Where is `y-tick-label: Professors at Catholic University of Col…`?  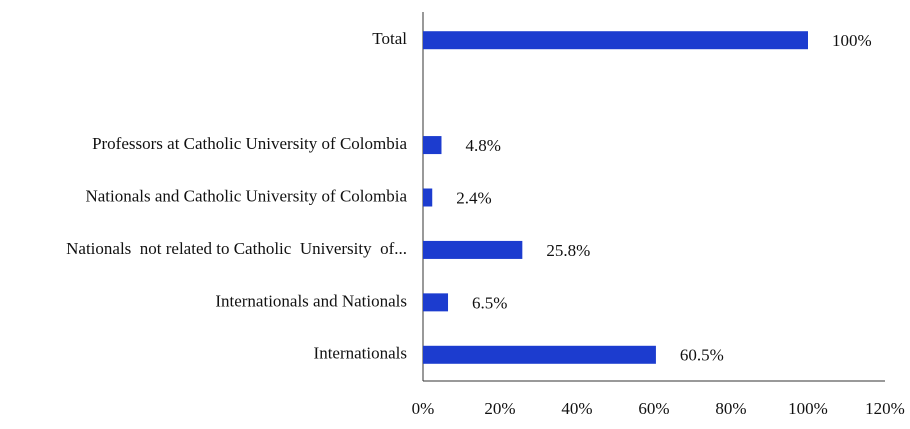
y-tick-label: Professors at Catholic University of Col… is located at coordinates (249, 143).